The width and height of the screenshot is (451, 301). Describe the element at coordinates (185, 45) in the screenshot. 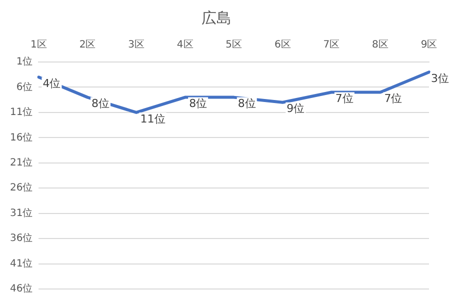

I see `x-tick-label: 4区` at that location.